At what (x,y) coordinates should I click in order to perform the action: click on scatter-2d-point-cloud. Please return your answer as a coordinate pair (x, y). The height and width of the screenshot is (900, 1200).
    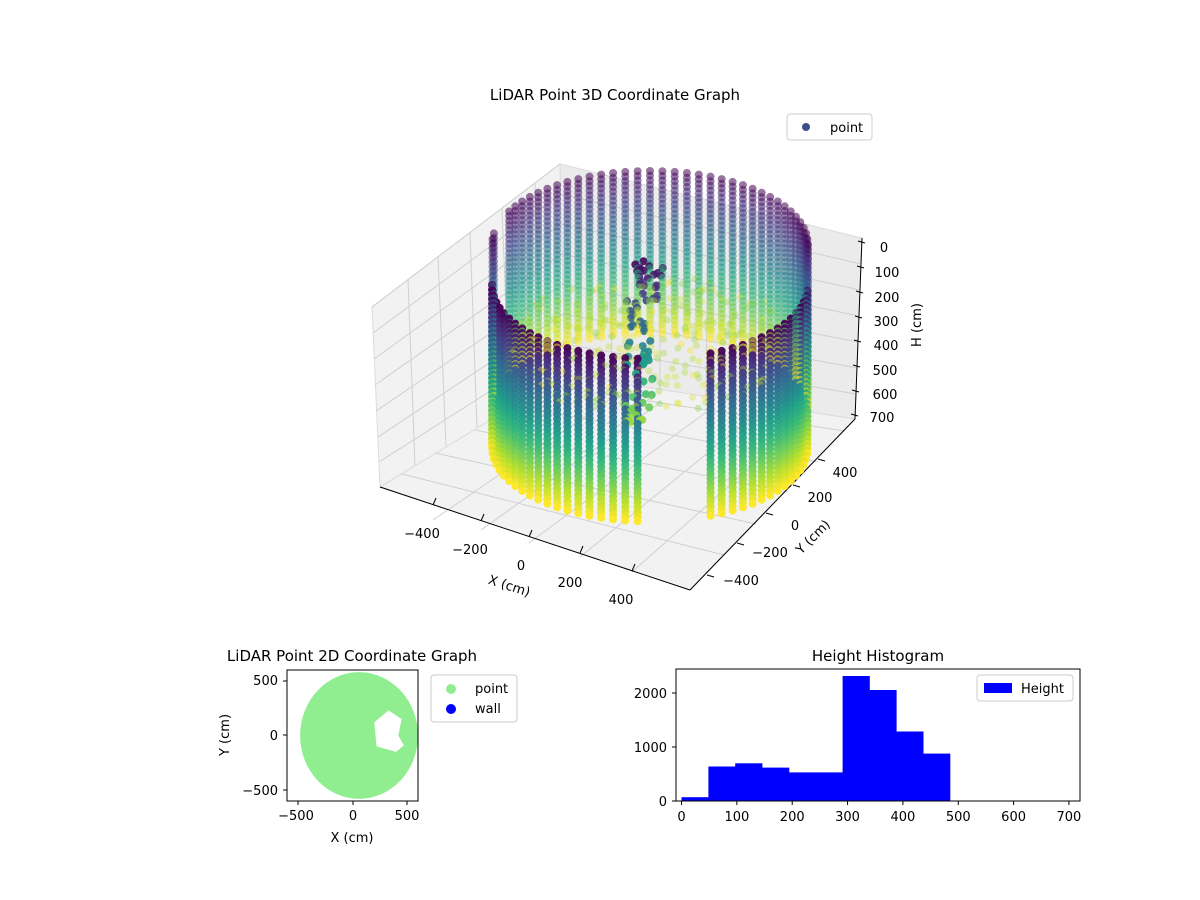
    Looking at the image, I should click on (359, 735).